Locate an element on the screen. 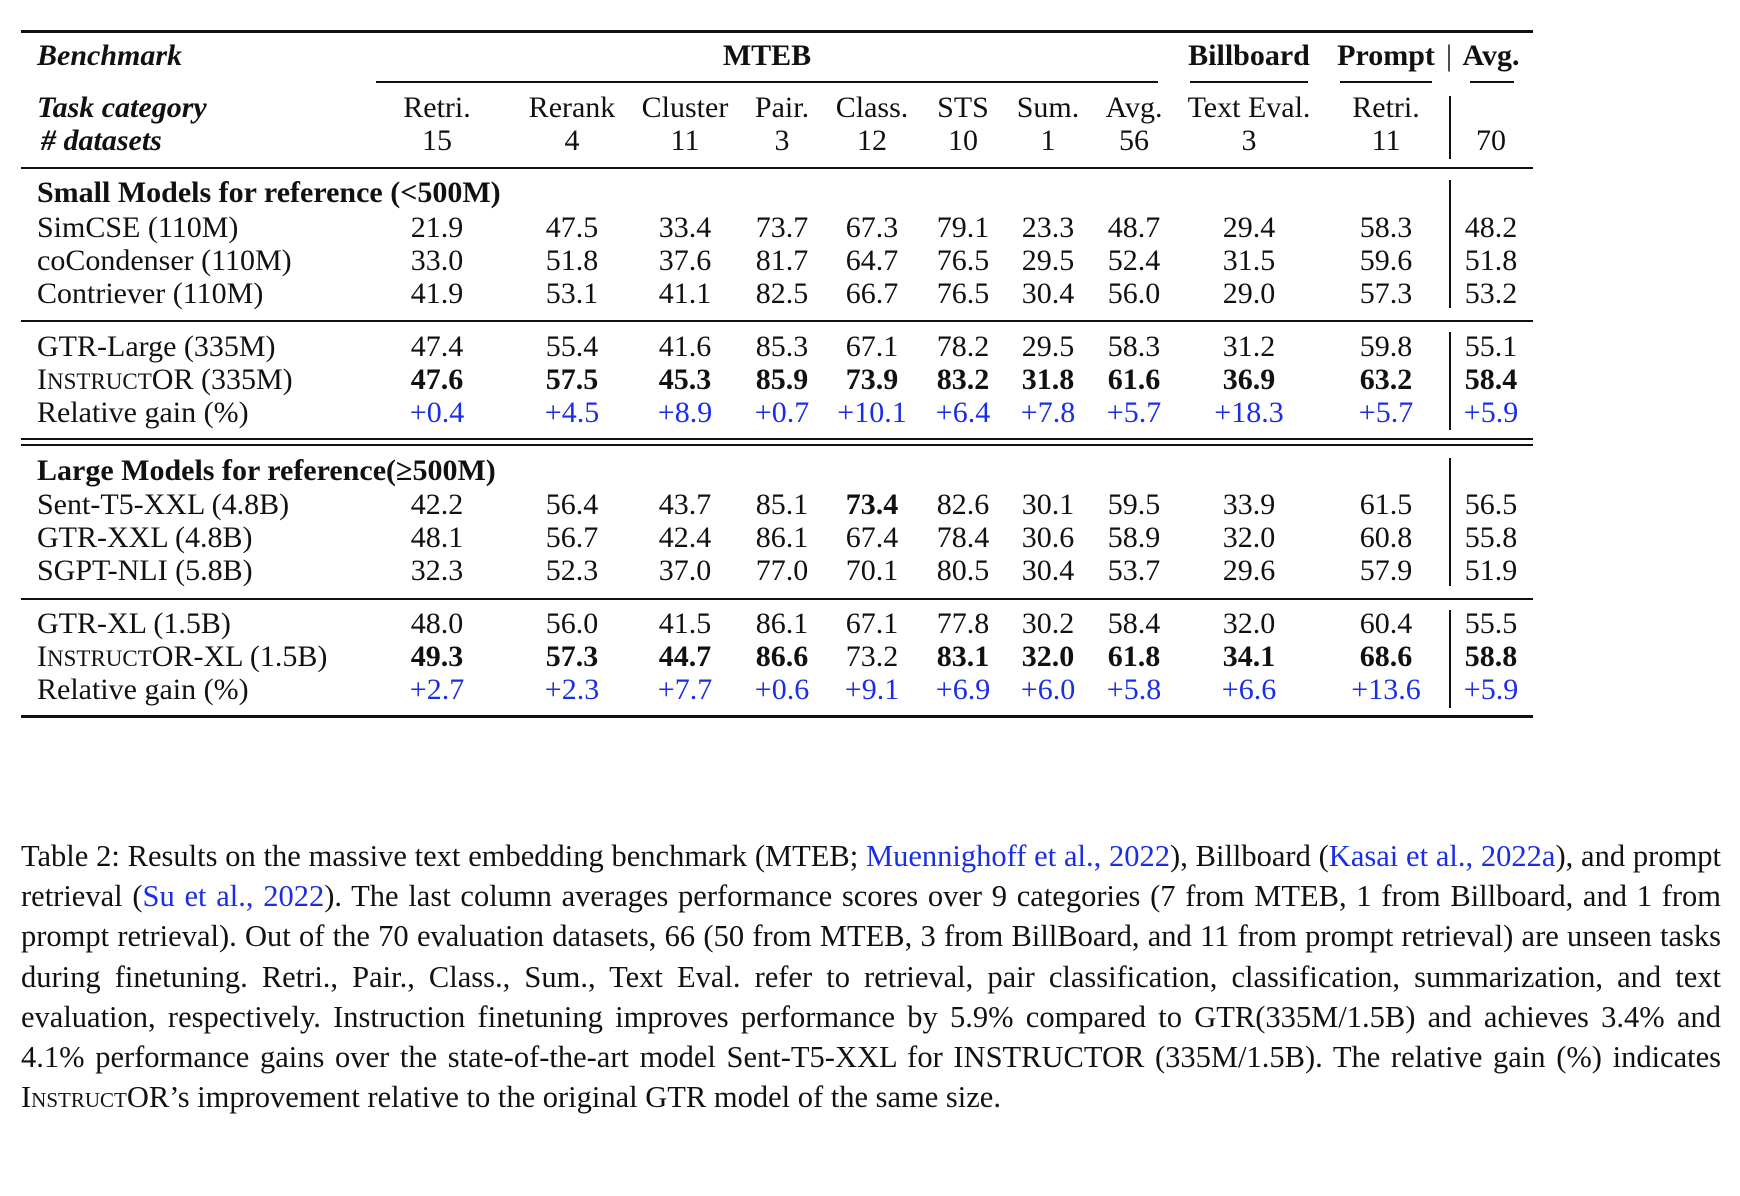 The image size is (1740, 1196). score-cell: 73.2 is located at coordinates (872, 656).